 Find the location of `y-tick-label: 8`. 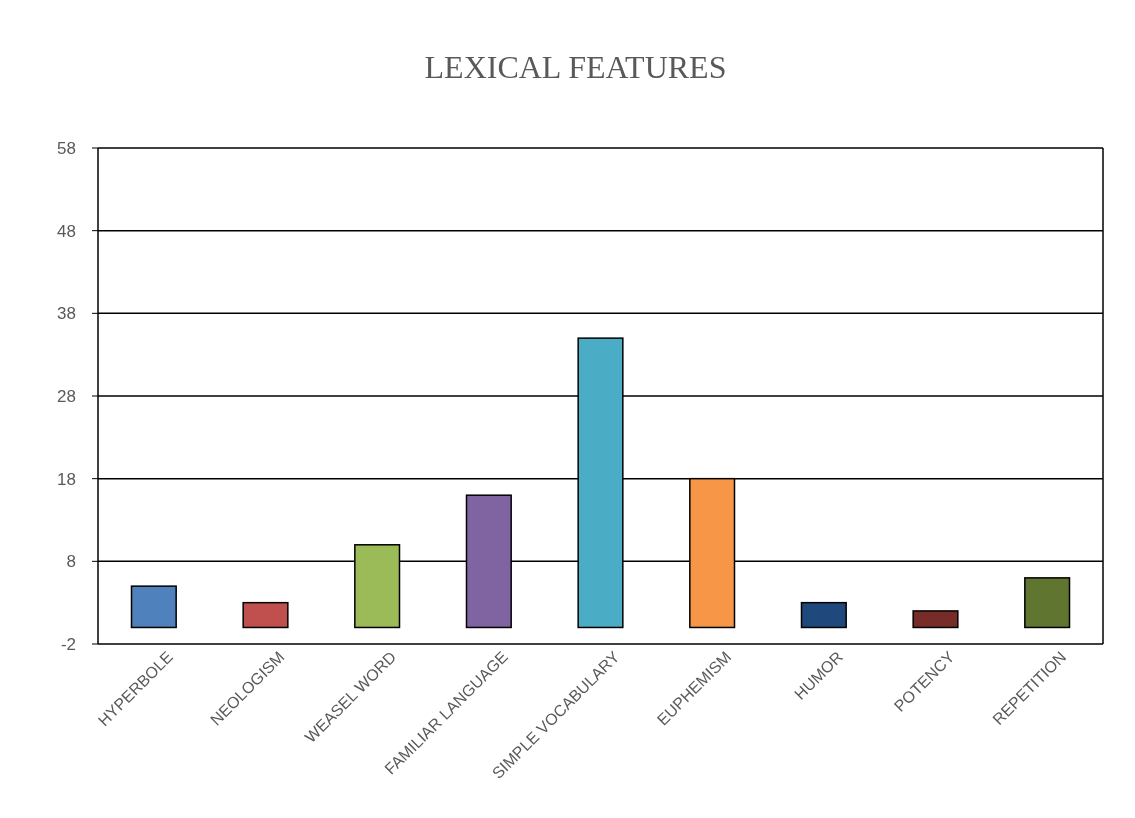

y-tick-label: 8 is located at coordinates (71, 562).